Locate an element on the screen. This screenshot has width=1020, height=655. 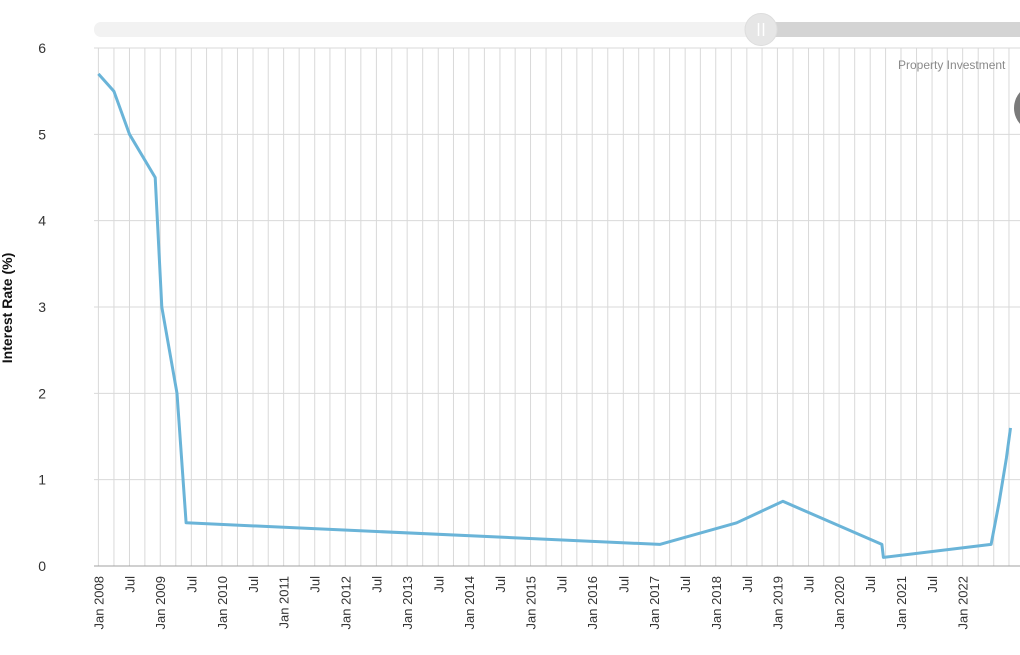
annotation-marker is located at coordinates (1017, 108).